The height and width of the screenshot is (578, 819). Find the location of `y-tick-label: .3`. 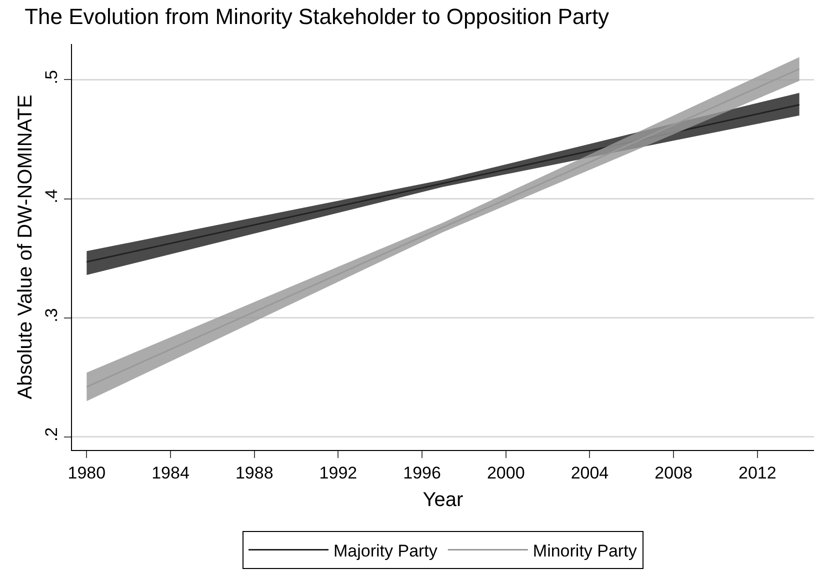

y-tick-label: .3 is located at coordinates (52, 315).